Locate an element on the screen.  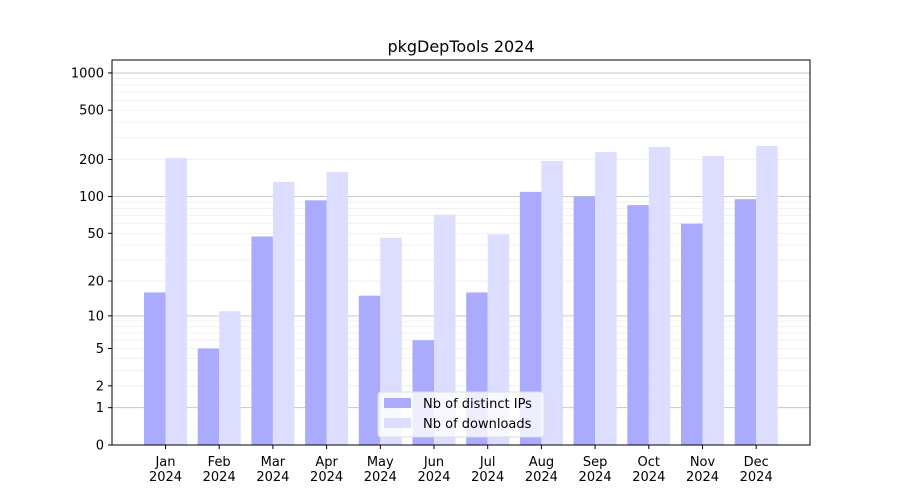
y-tick-label: 20 is located at coordinates (95, 282).